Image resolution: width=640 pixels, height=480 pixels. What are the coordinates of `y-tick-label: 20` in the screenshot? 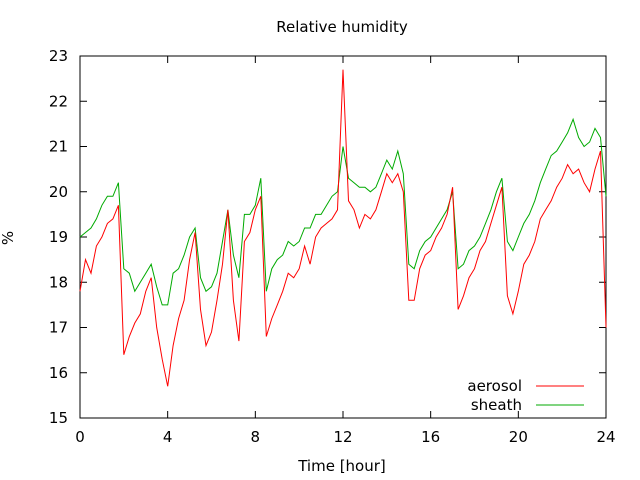 It's located at (58, 192).